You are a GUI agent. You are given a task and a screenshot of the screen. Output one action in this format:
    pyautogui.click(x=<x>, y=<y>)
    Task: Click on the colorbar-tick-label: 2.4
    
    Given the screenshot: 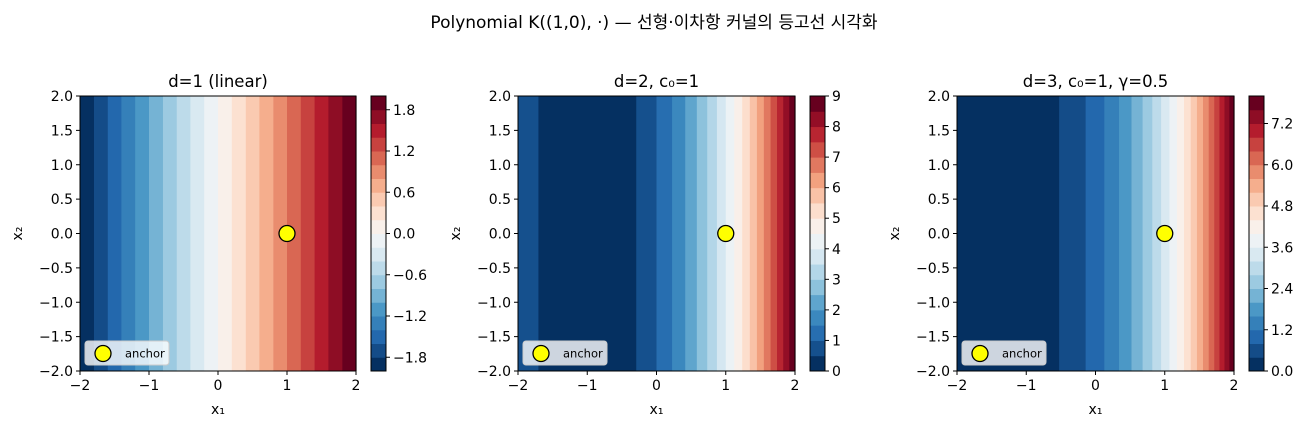 What is the action you would take?
    pyautogui.click(x=1282, y=290)
    